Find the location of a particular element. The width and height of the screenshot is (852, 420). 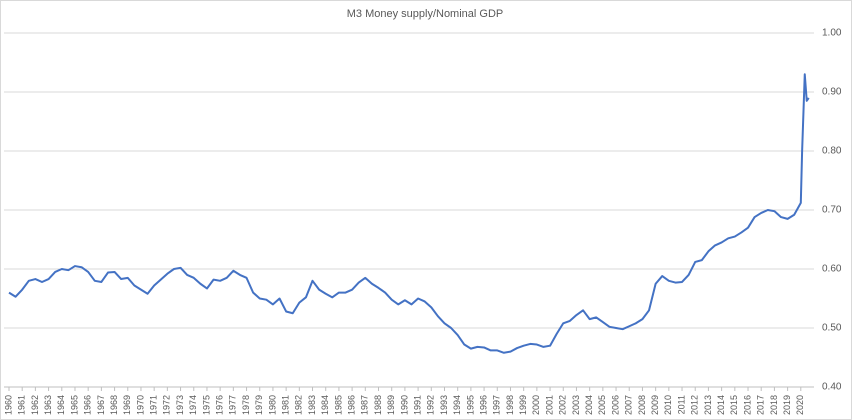

x-tick-label: 1993 is located at coordinates (444, 405).